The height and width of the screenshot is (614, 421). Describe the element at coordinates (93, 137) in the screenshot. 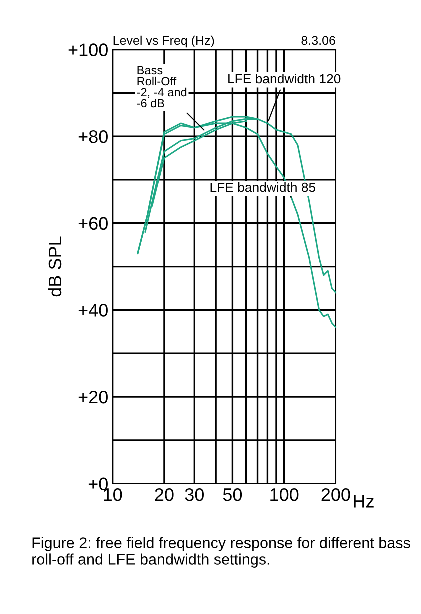

I see `y-tick-label: +80` at that location.